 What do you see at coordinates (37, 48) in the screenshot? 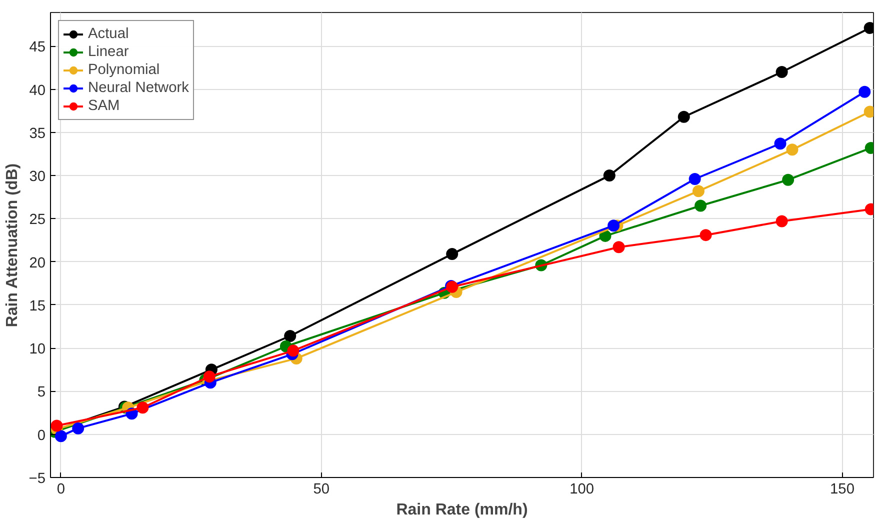
I see `y-tick-label: 45` at bounding box center [37, 48].